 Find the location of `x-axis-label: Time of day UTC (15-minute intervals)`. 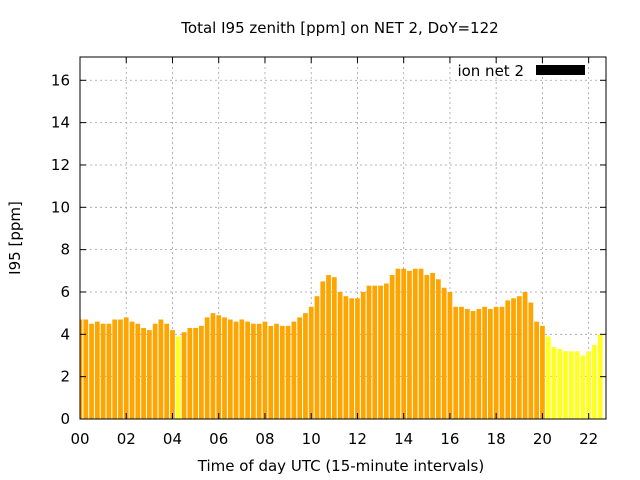

x-axis-label: Time of day UTC (15-minute intervals) is located at coordinates (340, 466).